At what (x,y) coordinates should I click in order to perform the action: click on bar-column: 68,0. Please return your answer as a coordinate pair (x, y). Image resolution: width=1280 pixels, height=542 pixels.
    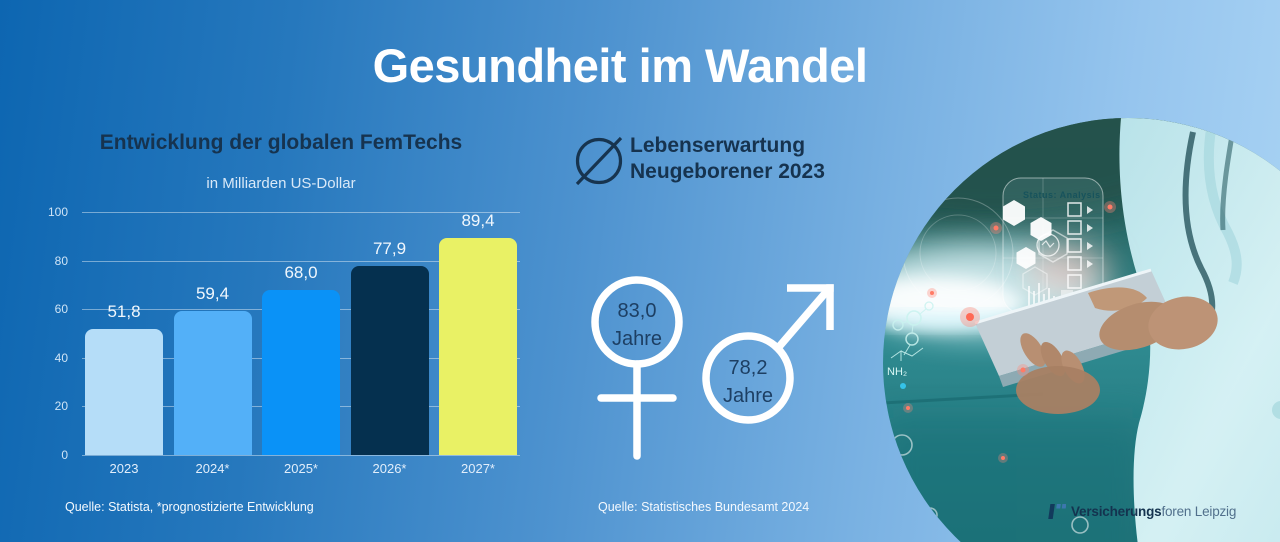
    Looking at the image, I should click on (301, 333).